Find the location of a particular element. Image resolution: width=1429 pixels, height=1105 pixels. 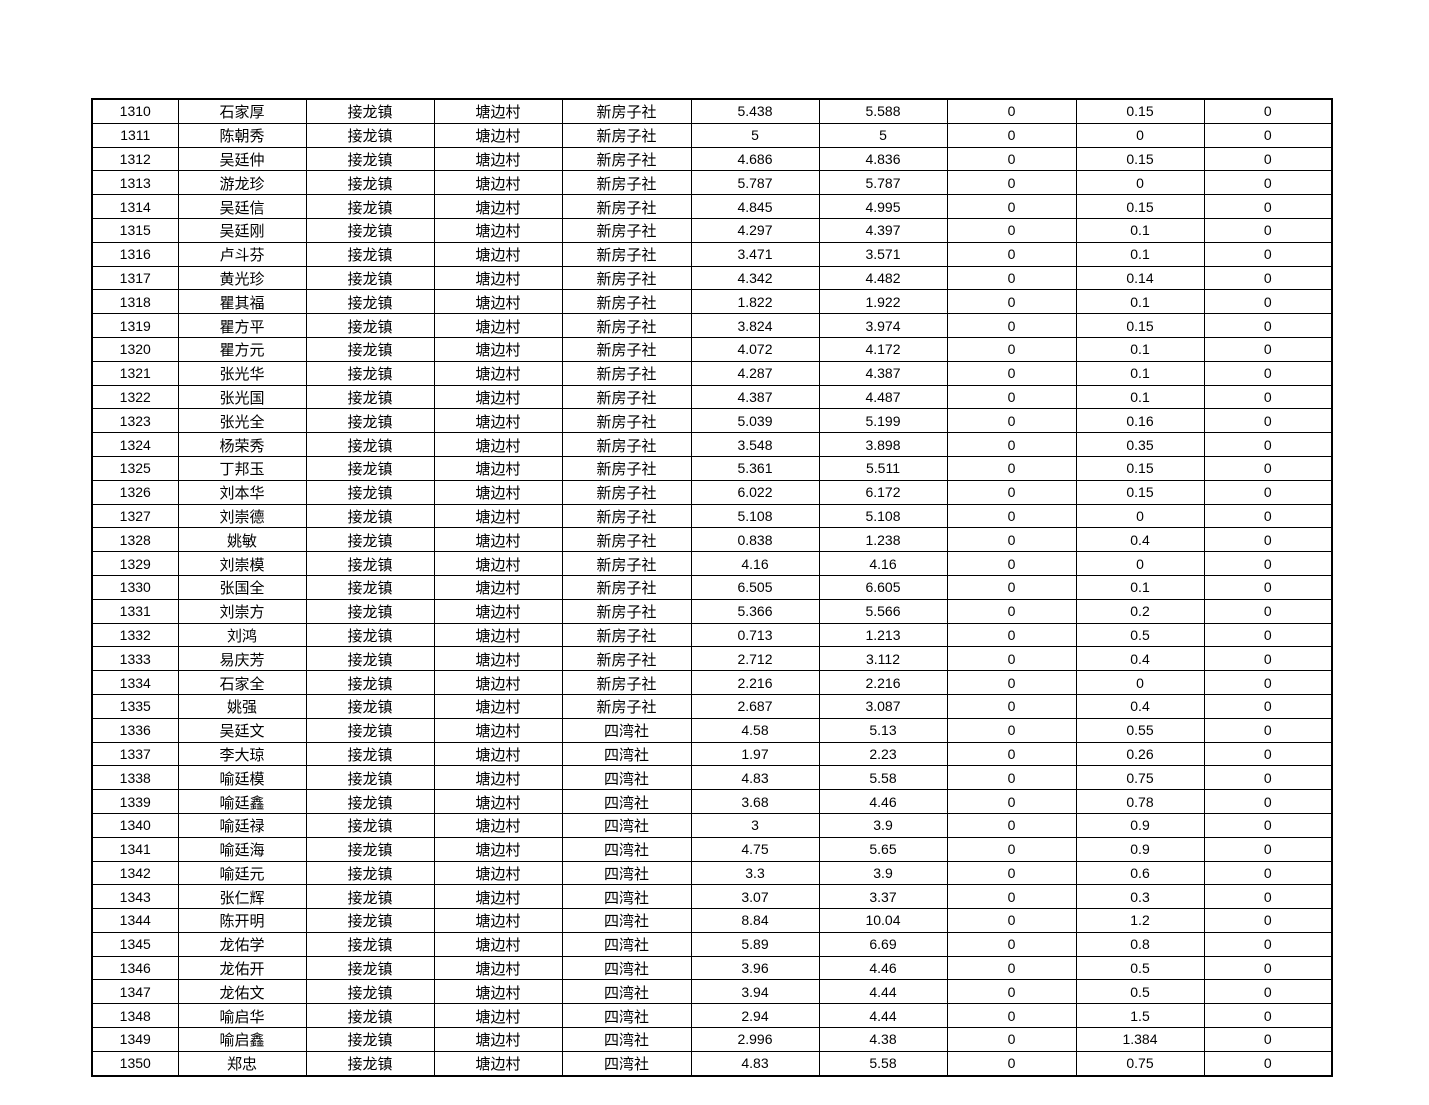

cell-row-number: 1310 is located at coordinates (135, 111).